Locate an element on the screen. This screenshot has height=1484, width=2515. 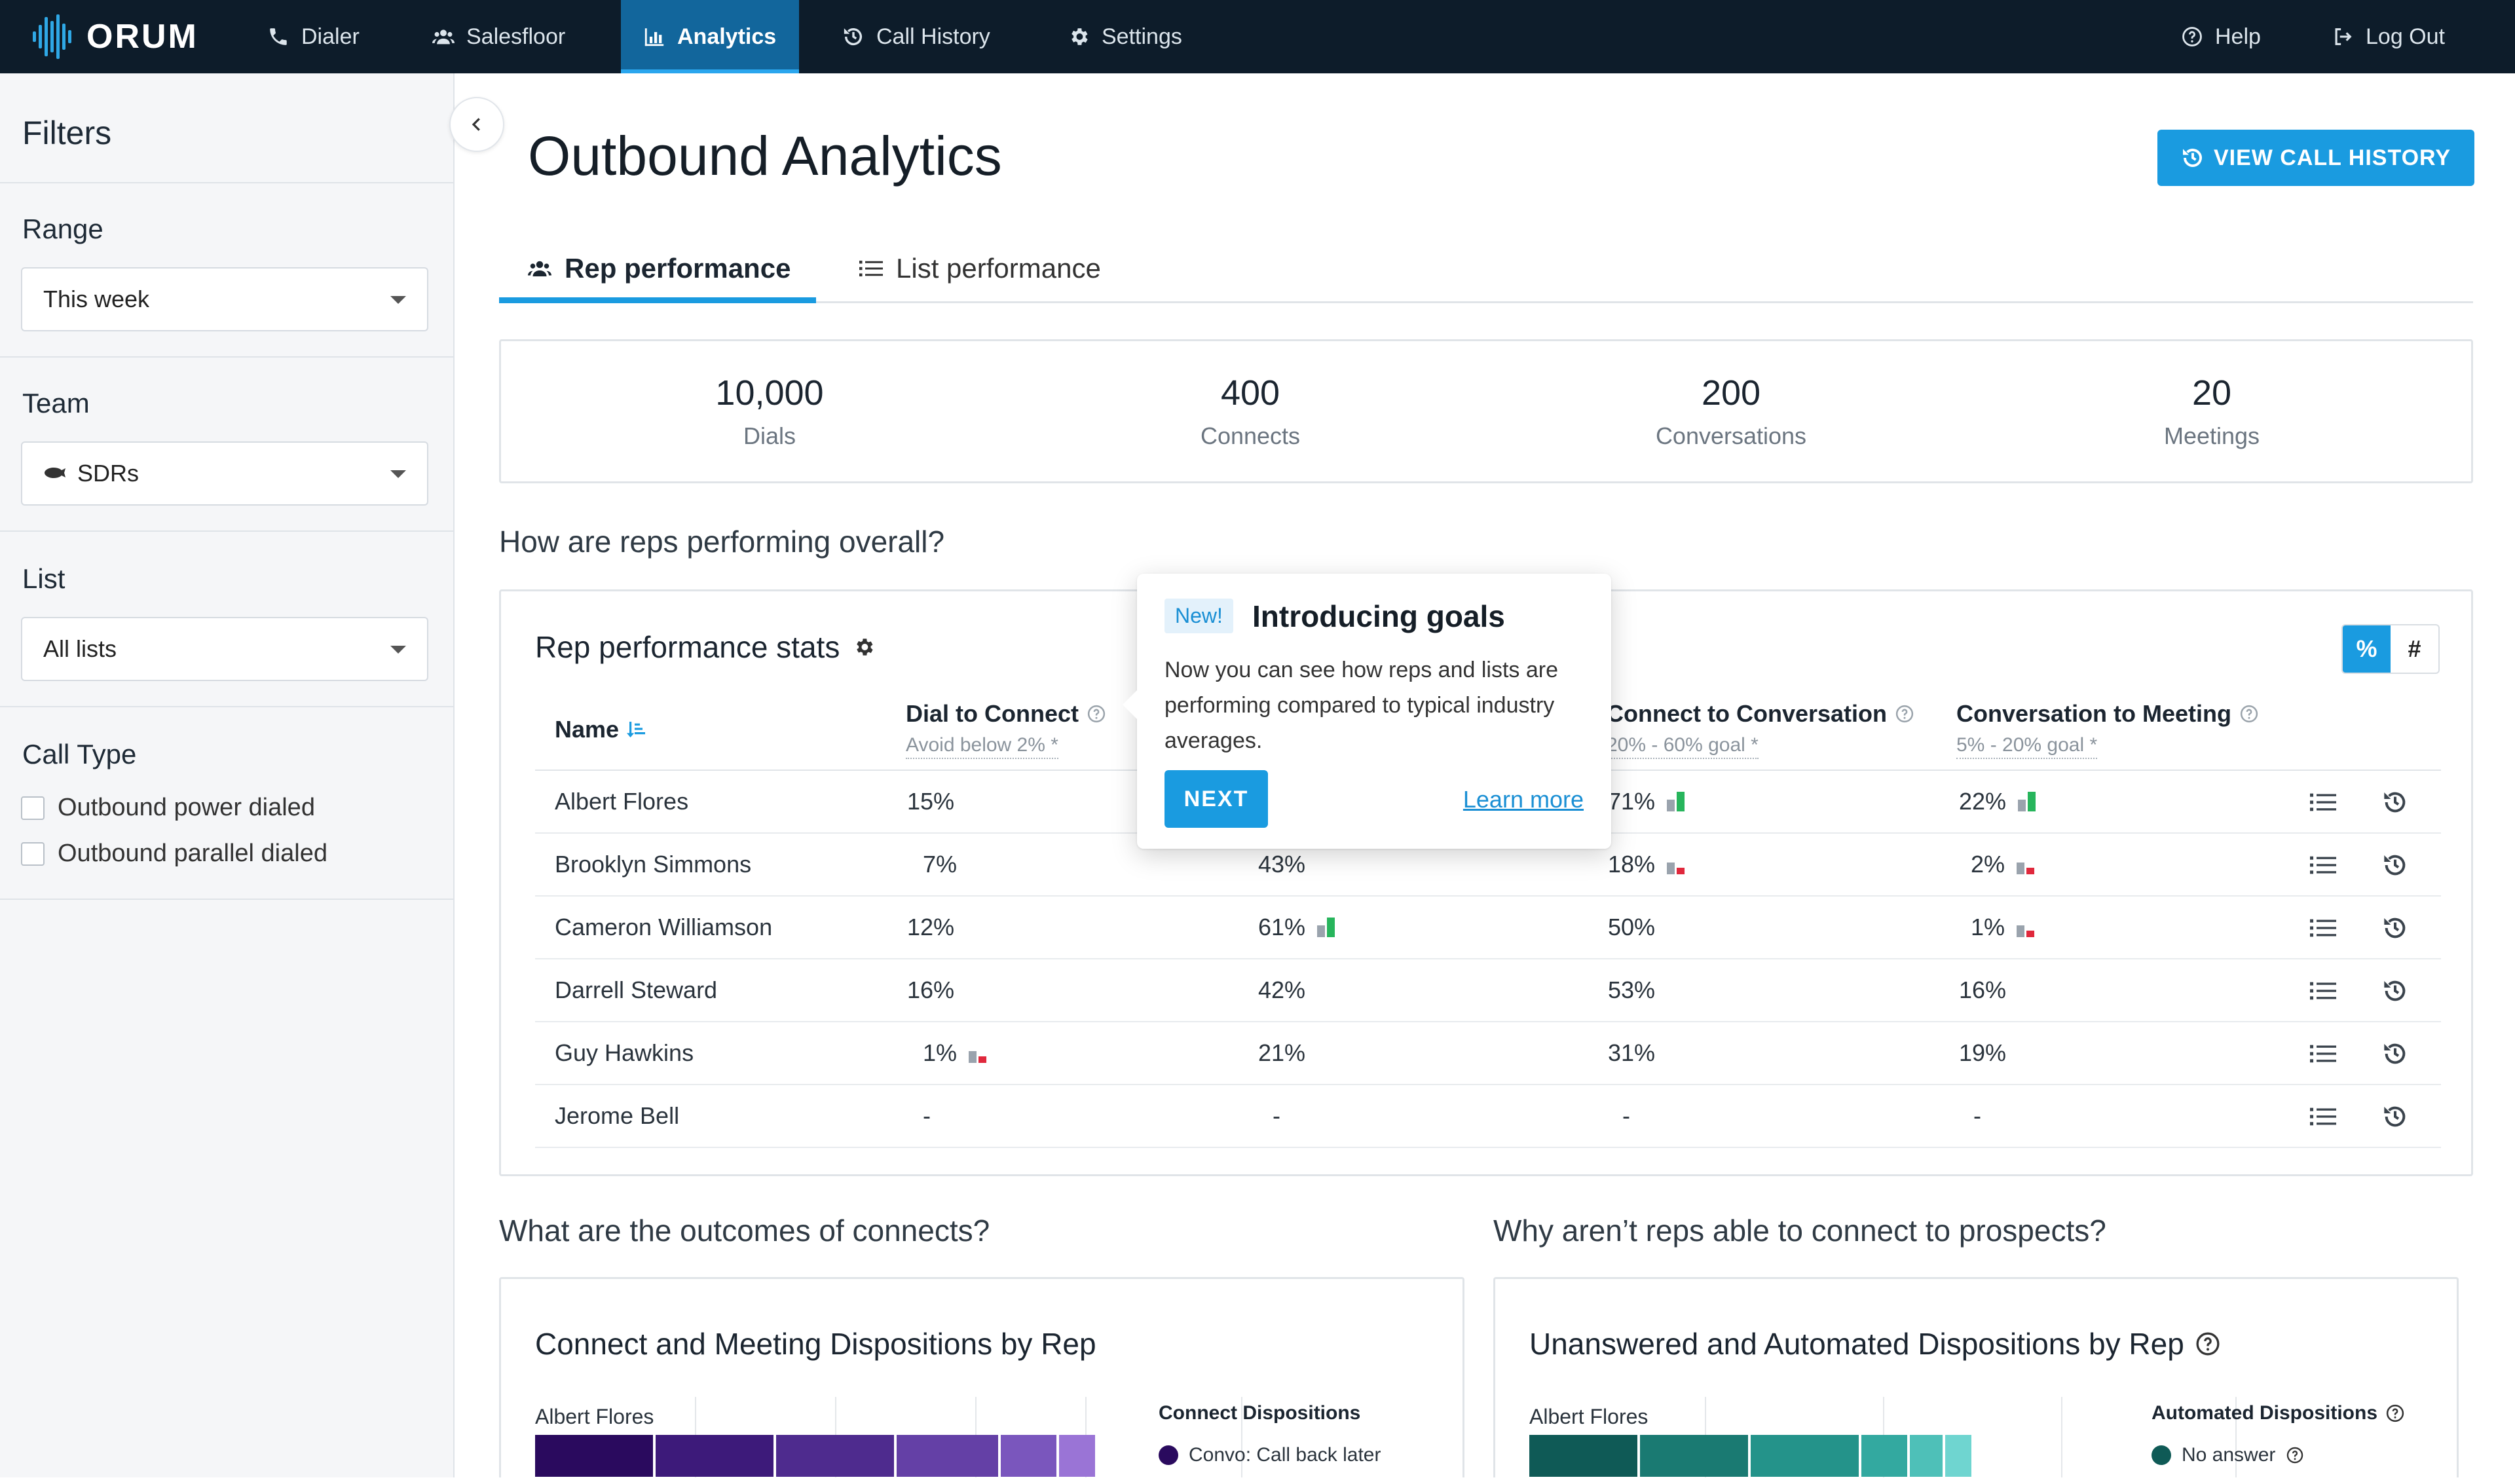
dial-to-conversation-value: 61% is located at coordinates (1296, 927).